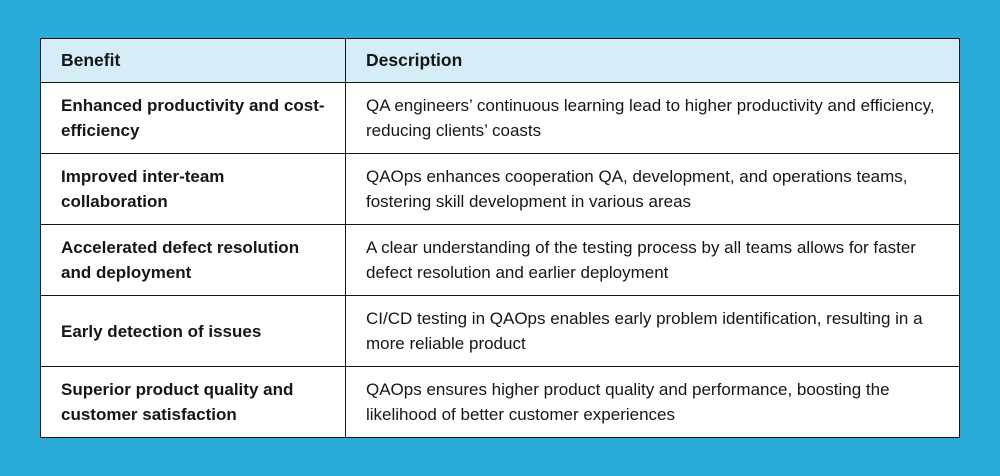 The height and width of the screenshot is (476, 1000). What do you see at coordinates (193, 189) in the screenshot?
I see `benefit-cell: Improved inter-team collaboration` at bounding box center [193, 189].